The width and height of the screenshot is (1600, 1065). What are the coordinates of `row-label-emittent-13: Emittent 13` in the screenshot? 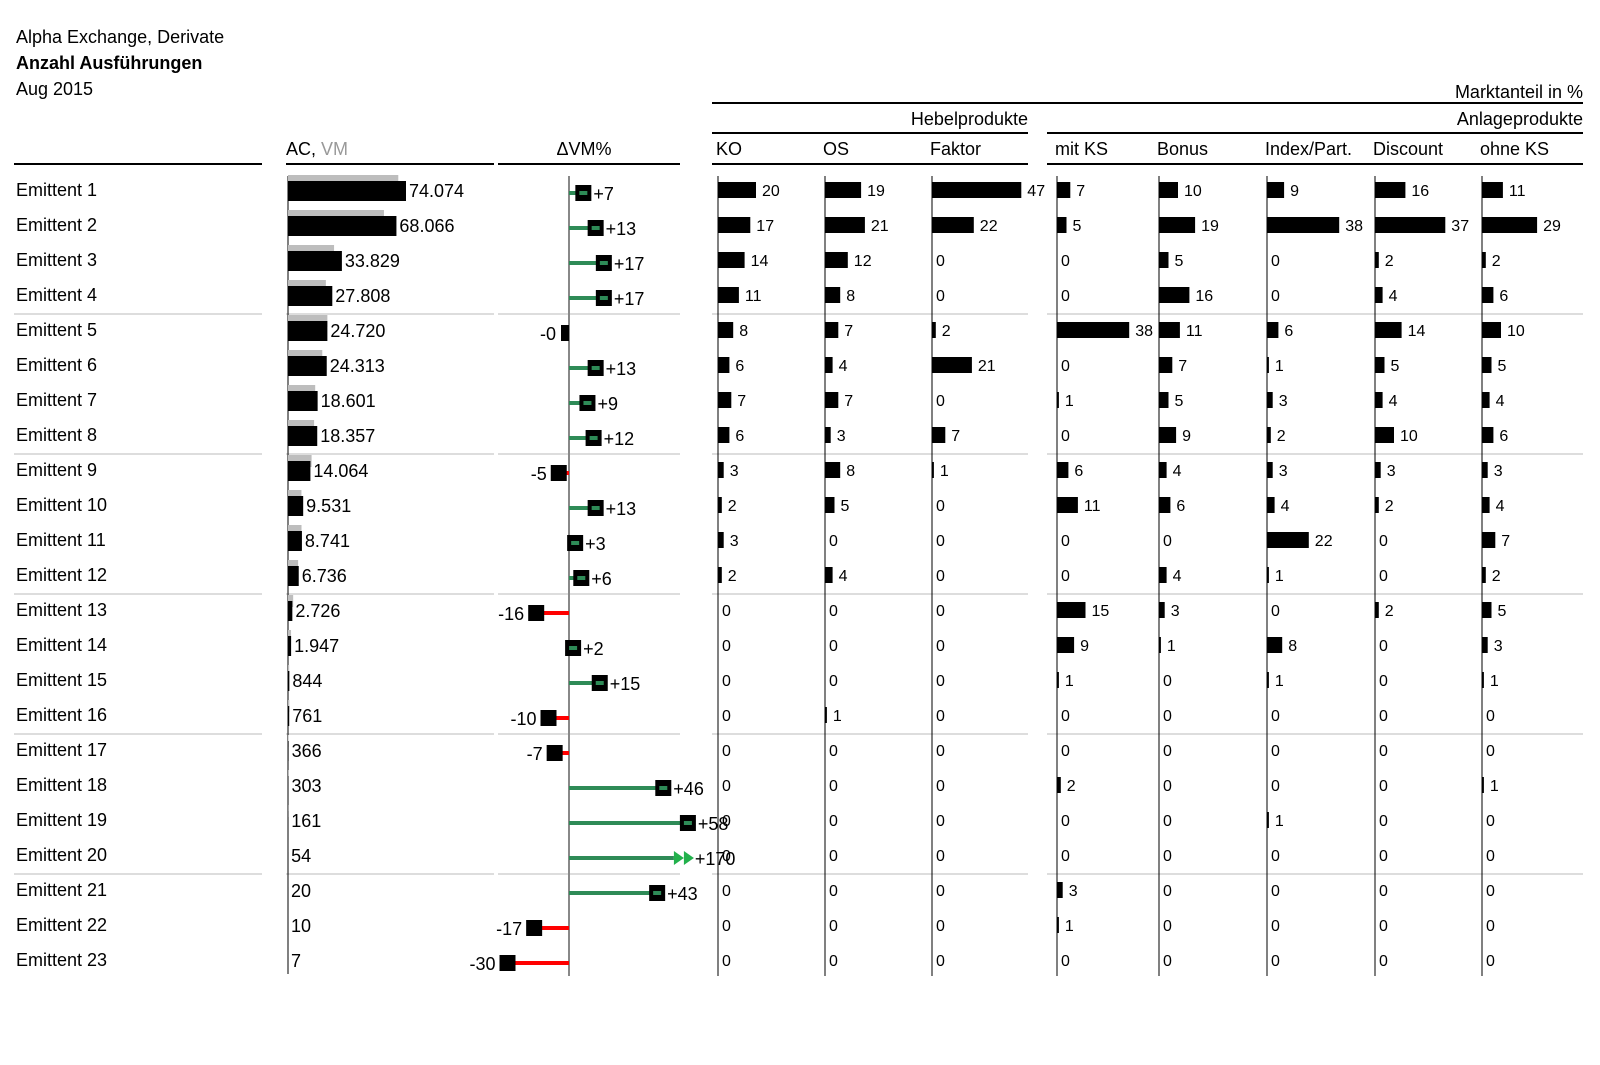 It's located at (61, 610).